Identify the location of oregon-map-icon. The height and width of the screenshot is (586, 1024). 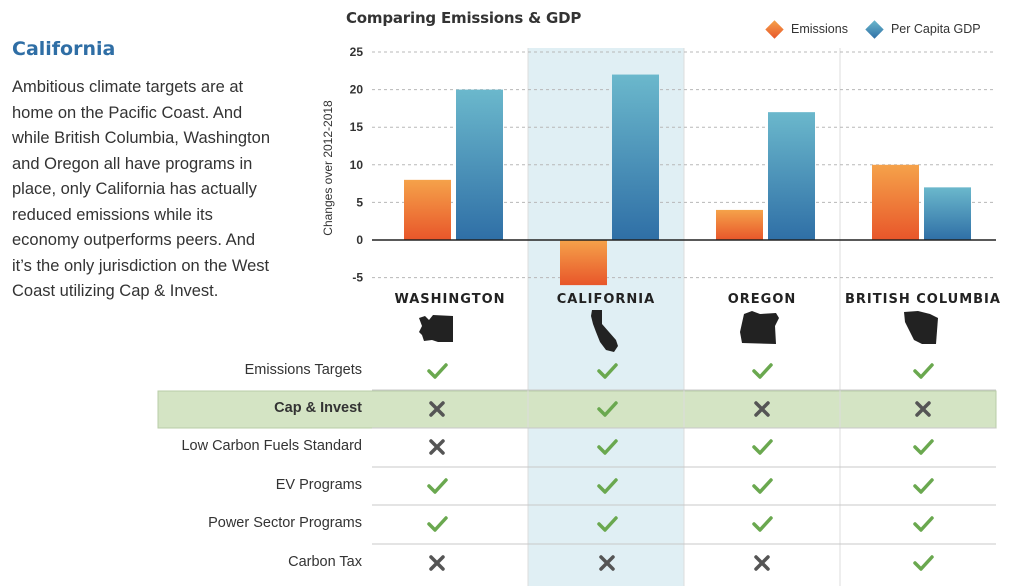
(759, 327).